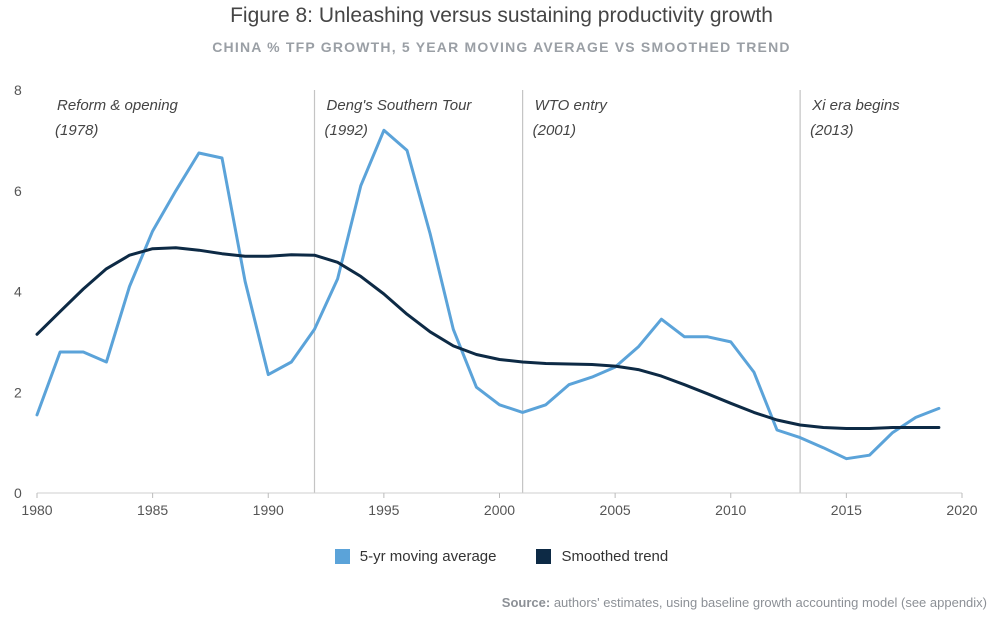  I want to click on chart-legend: 5-yr moving average Smoothed trend, so click(501, 556).